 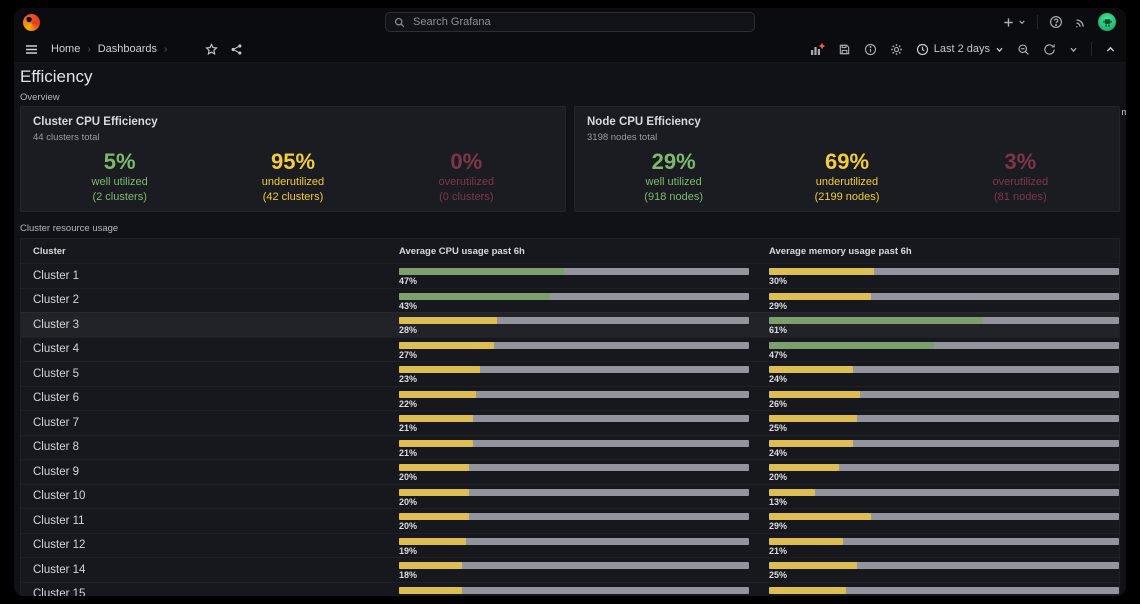 I want to click on table-row: Cluster 9 20% 20%, so click(x=570, y=471).